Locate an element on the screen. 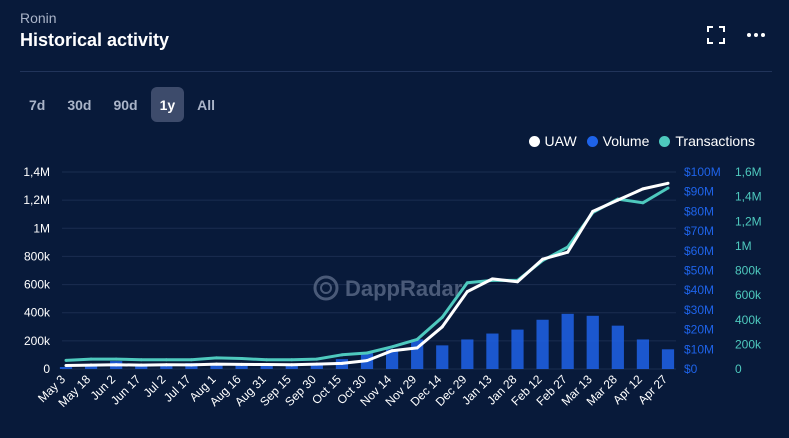 Image resolution: width=789 pixels, height=438 pixels. left-axis-tick-label: 800k is located at coordinates (37, 256).